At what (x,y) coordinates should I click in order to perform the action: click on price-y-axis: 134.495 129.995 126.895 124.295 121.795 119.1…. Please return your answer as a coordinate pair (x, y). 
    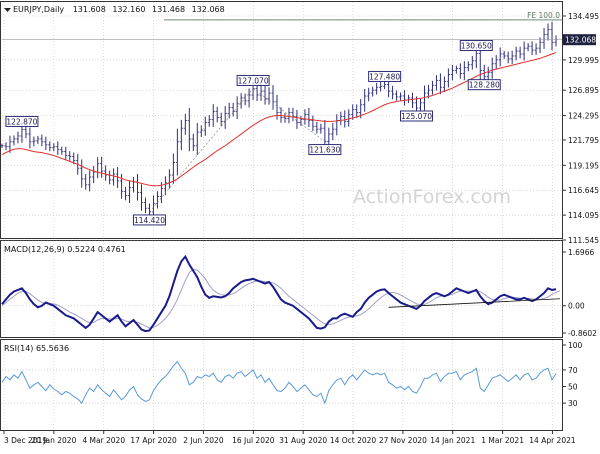
    Looking at the image, I should click on (580, 128).